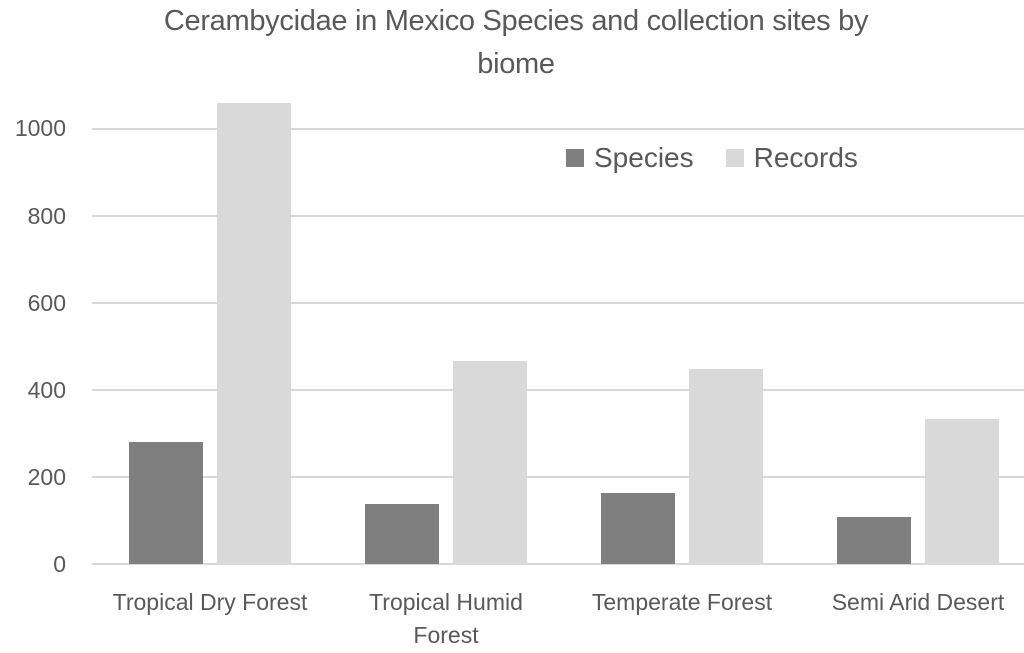  I want to click on bar-species-tropical-dry-forest, so click(166, 503).